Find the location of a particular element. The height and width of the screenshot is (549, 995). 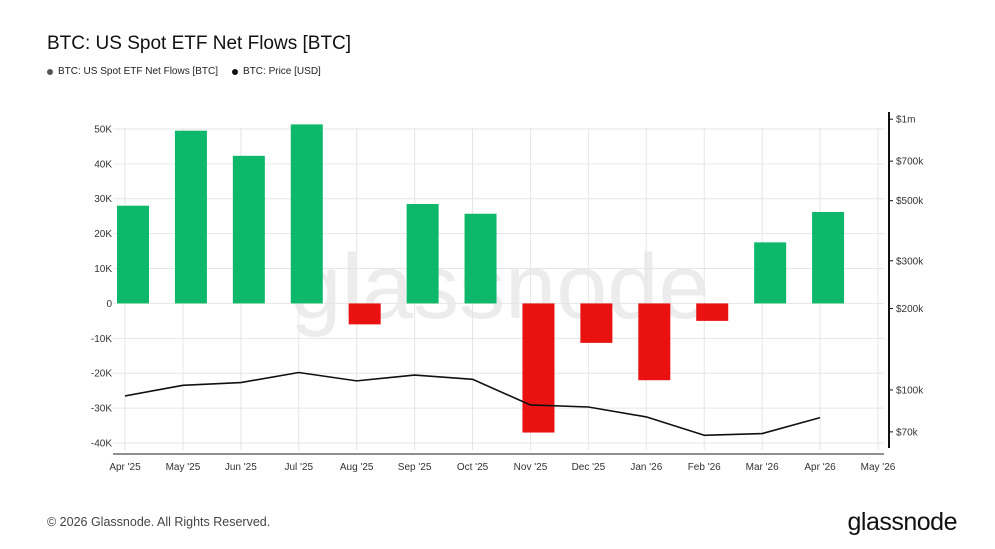

x-tick-label: Mar '26 is located at coordinates (762, 467).